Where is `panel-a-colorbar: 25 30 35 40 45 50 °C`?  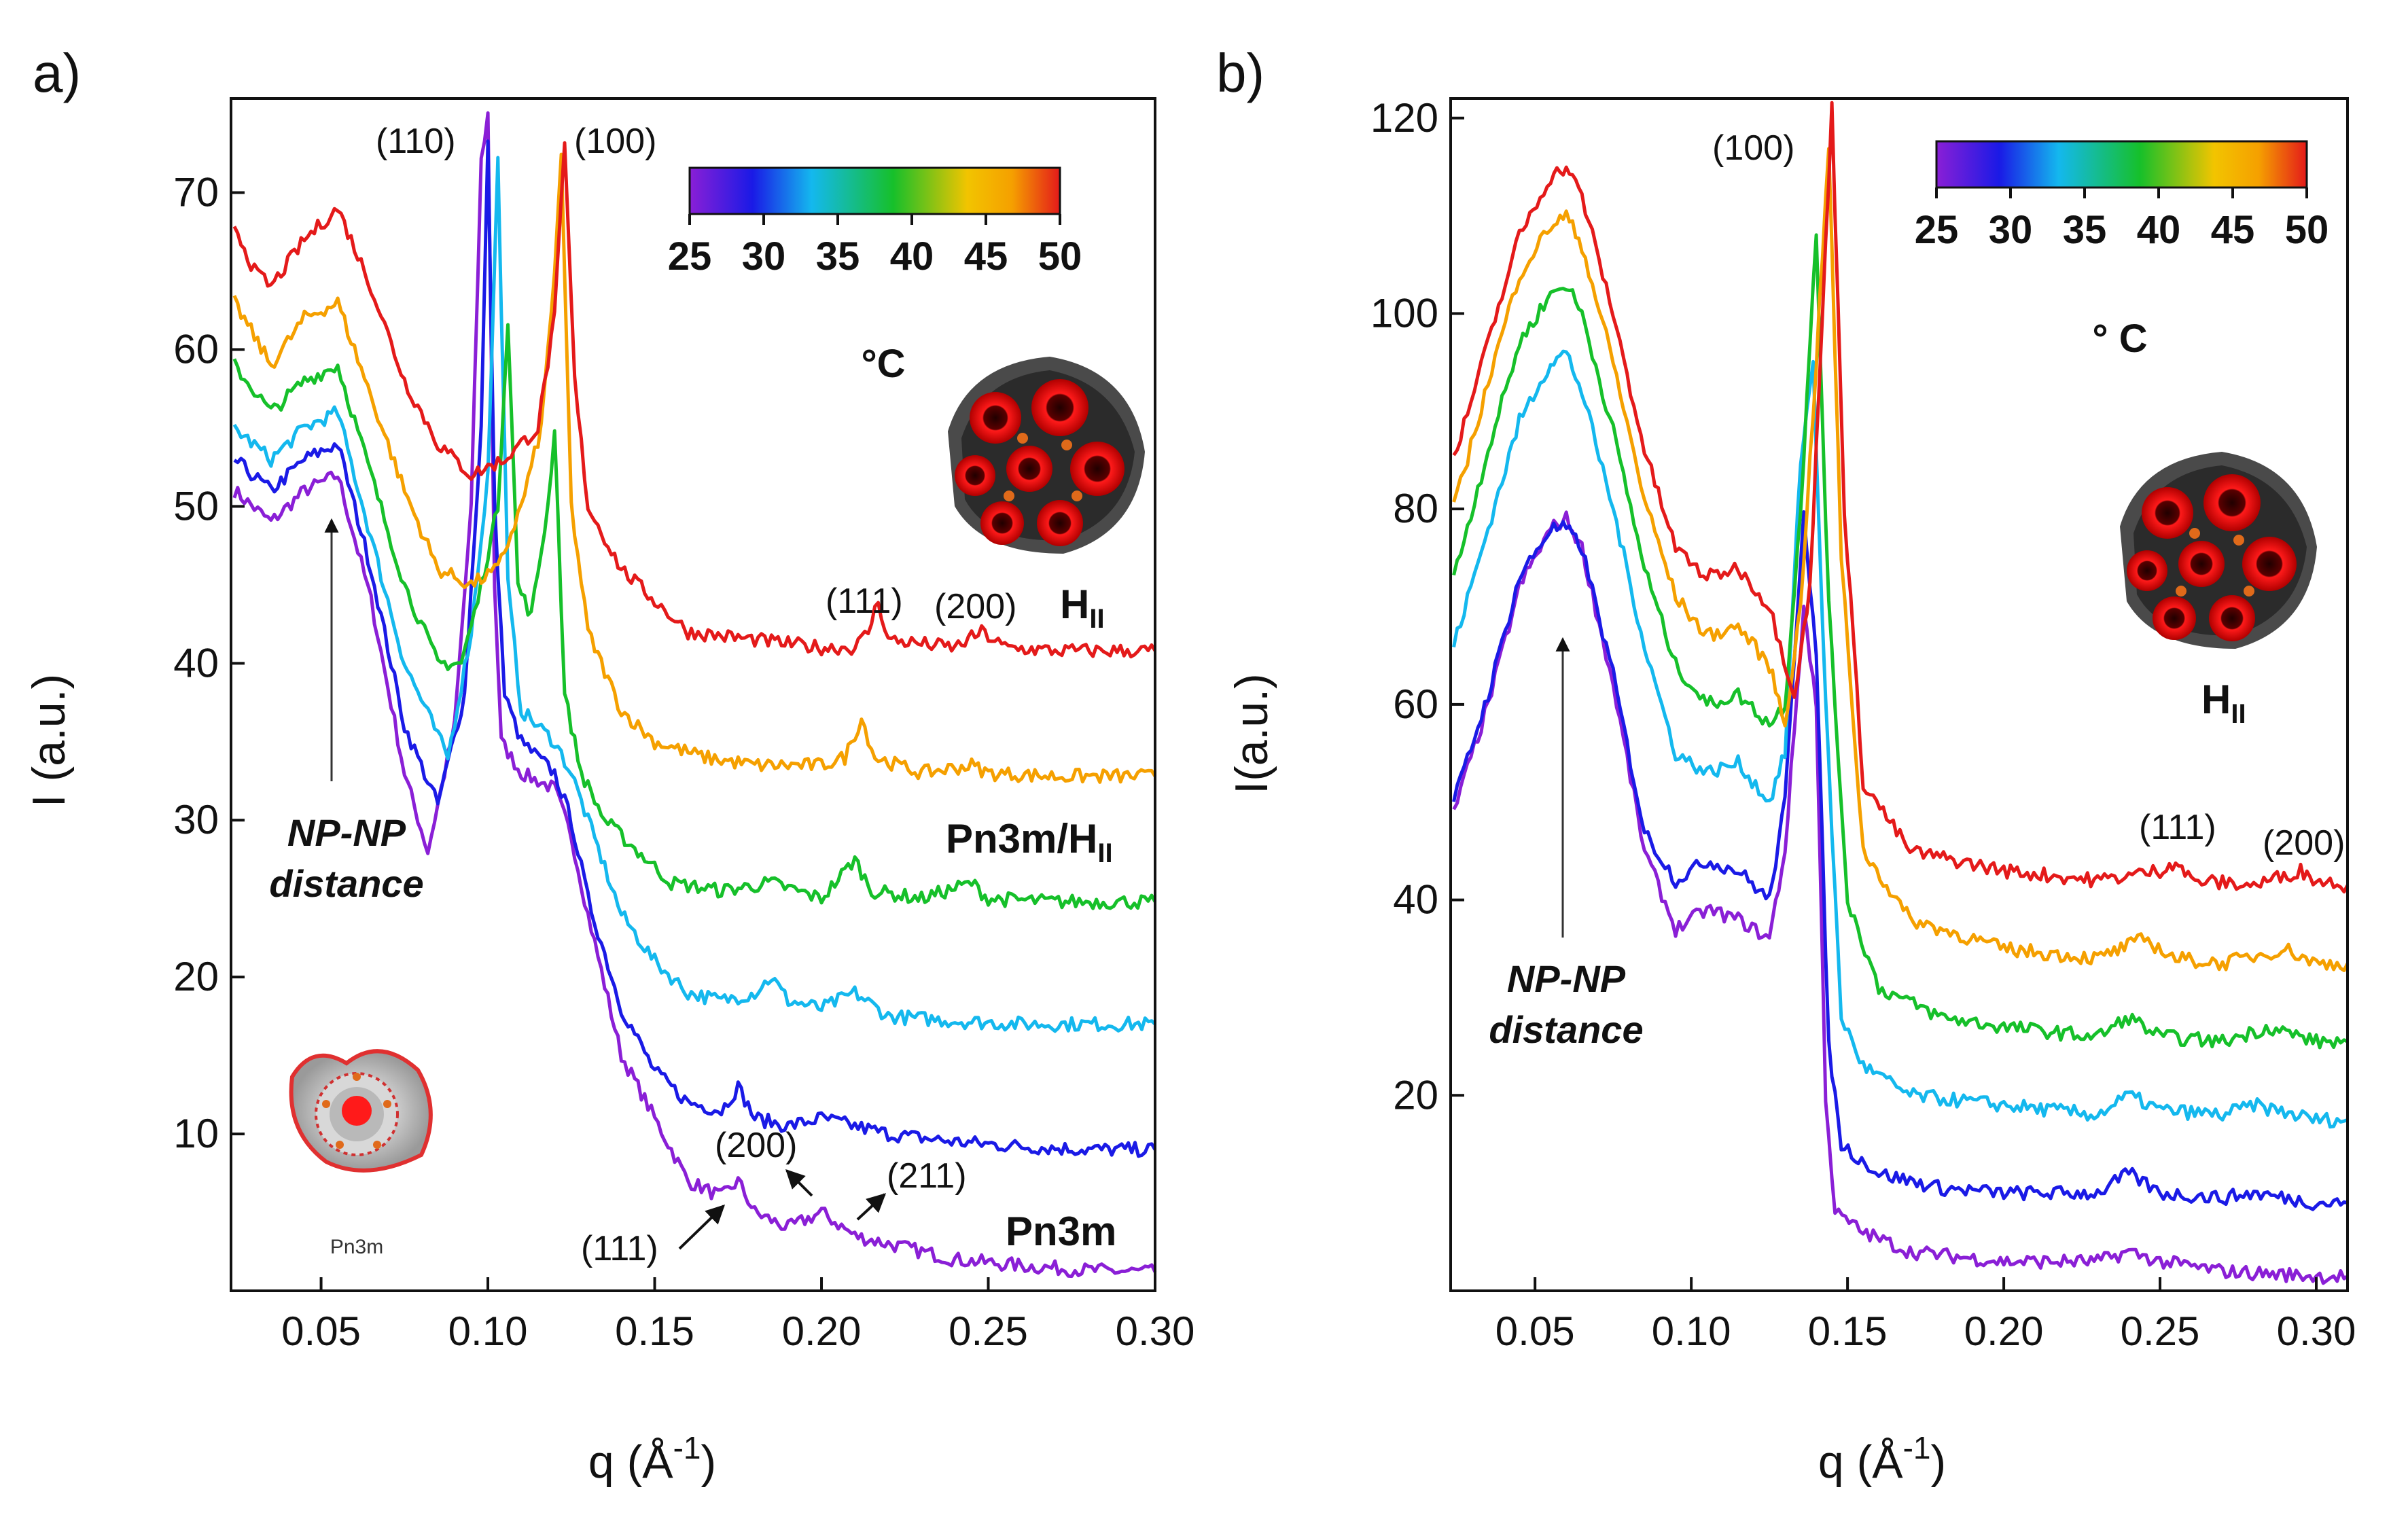
panel-a-colorbar: 25 30 35 40 45 50 °C is located at coordinates (875, 276).